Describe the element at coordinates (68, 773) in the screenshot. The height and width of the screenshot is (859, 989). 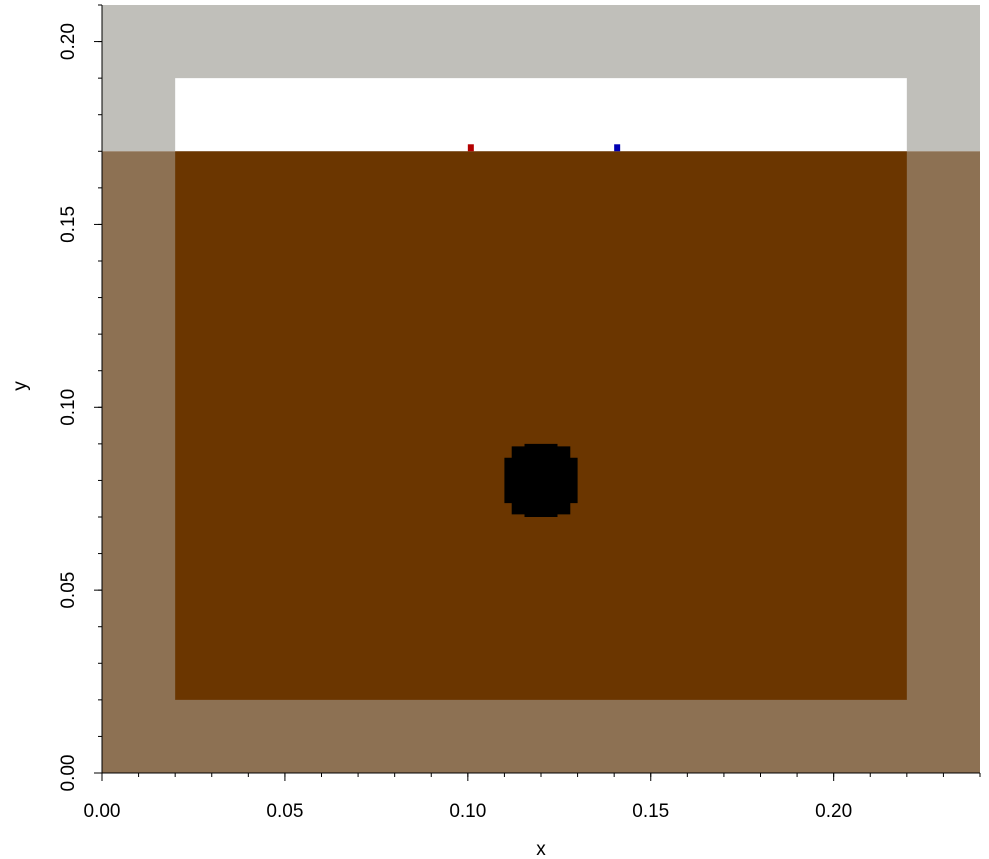
I see `y-tick-label: 0.00` at that location.